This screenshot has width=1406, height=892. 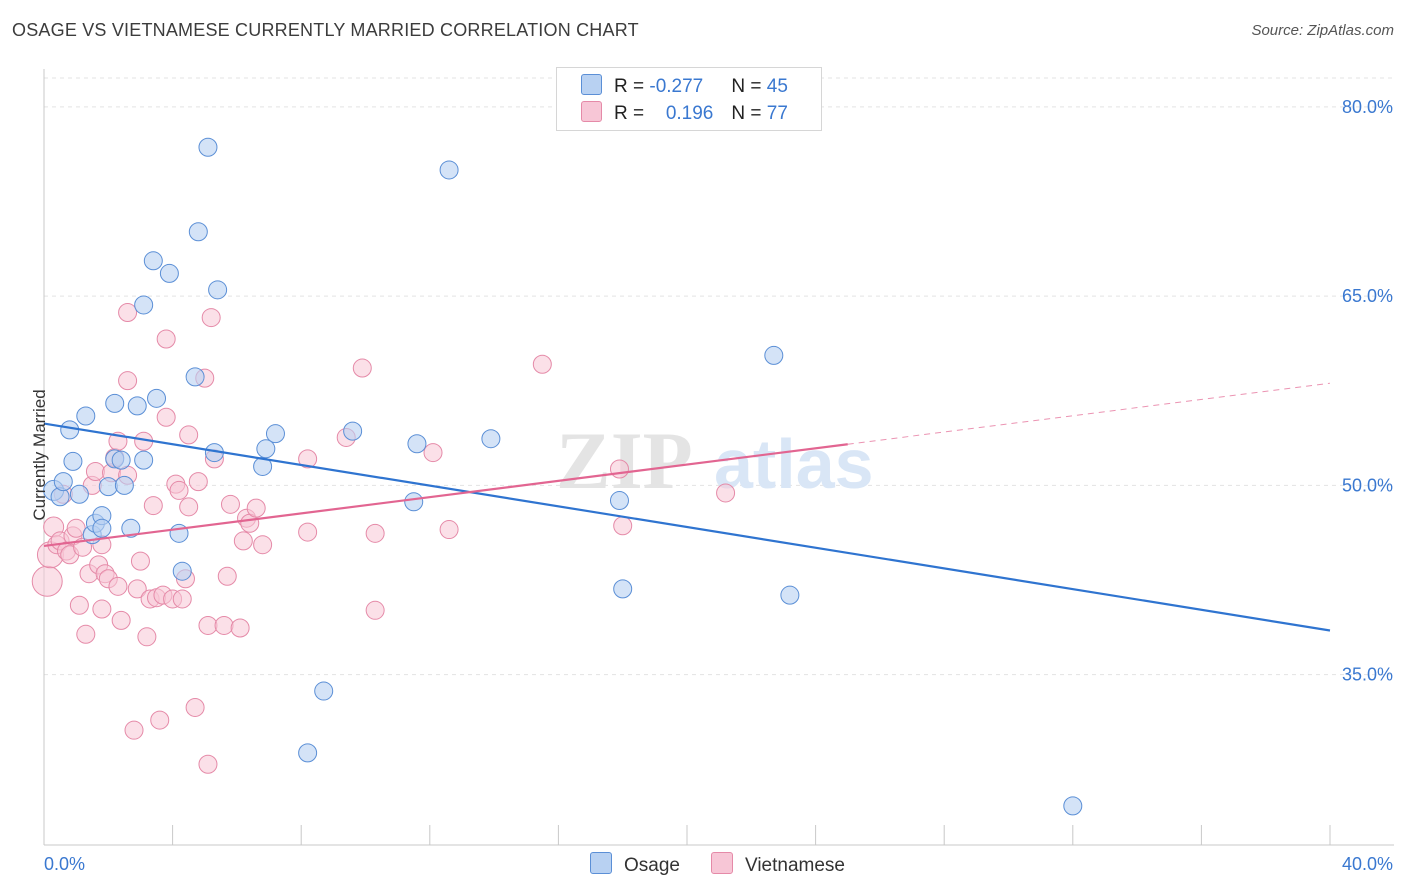 What do you see at coordinates (684, 87) in the screenshot?
I see `legend-row-osage: R = -0.277 N = 45` at bounding box center [684, 87].